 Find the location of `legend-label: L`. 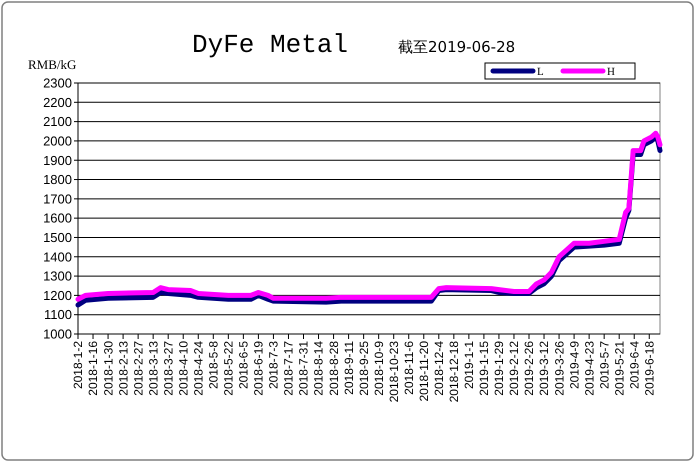

legend-label: L is located at coordinates (540, 72).